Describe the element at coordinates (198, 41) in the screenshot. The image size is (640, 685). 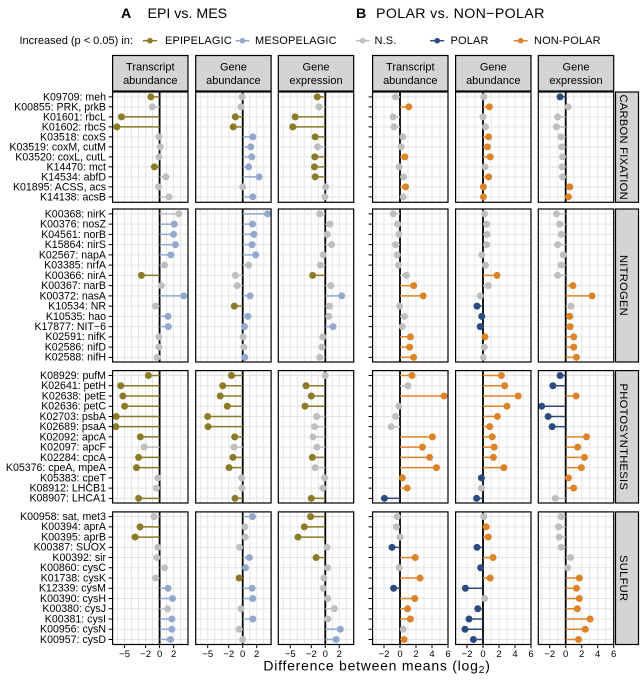
I see `svg-text: EPIPELAGIC` at that location.